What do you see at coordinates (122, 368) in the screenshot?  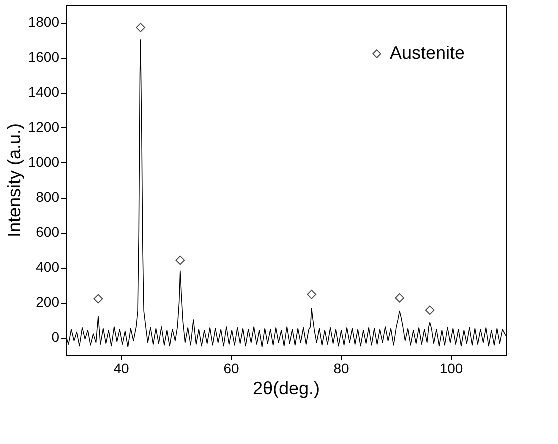 I see `x-tick-label: 40` at bounding box center [122, 368].